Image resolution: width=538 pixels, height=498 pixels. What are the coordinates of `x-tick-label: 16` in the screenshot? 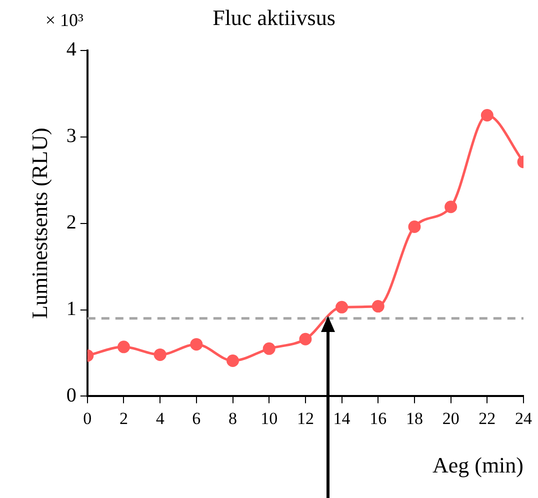 It's located at (378, 418).